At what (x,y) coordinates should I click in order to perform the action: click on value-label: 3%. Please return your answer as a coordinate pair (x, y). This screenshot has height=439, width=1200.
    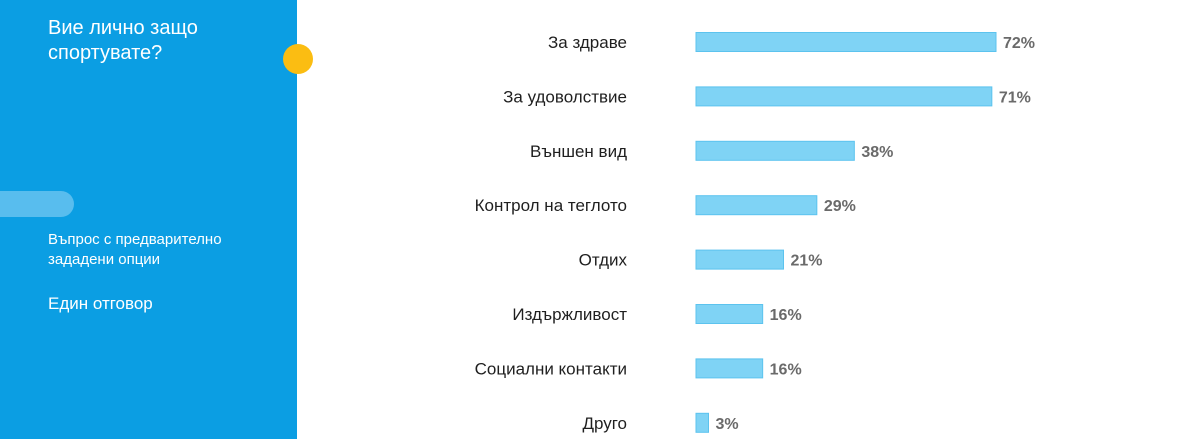
    Looking at the image, I should click on (727, 424).